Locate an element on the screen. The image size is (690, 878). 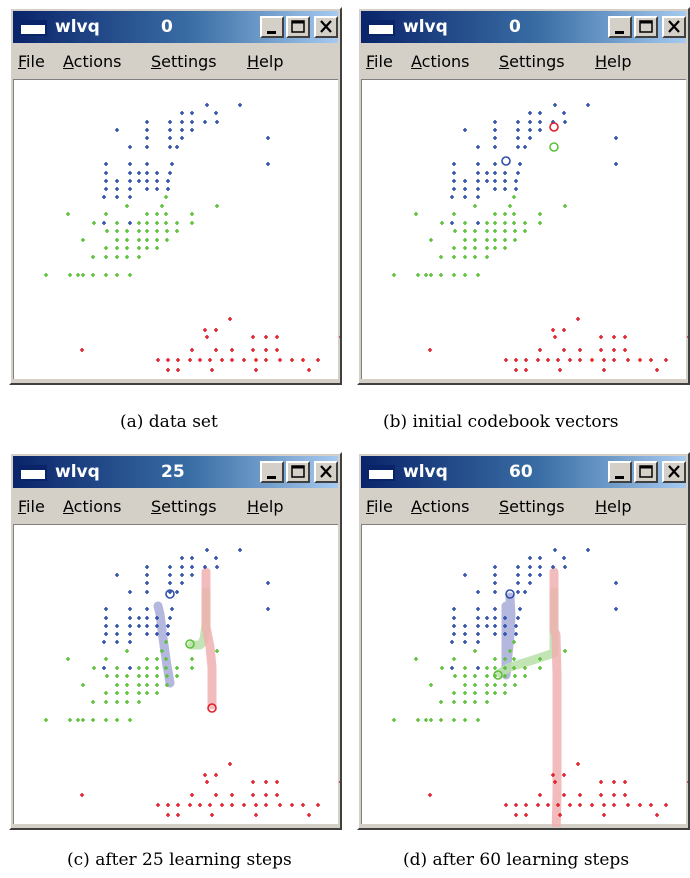
app-window-icon is located at coordinates (381, 28).